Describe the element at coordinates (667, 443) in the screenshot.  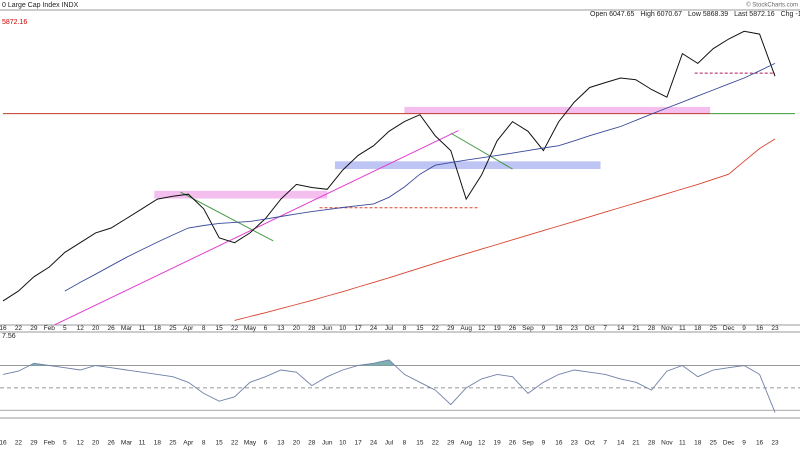
I see `x-tick-label: Nov` at that location.